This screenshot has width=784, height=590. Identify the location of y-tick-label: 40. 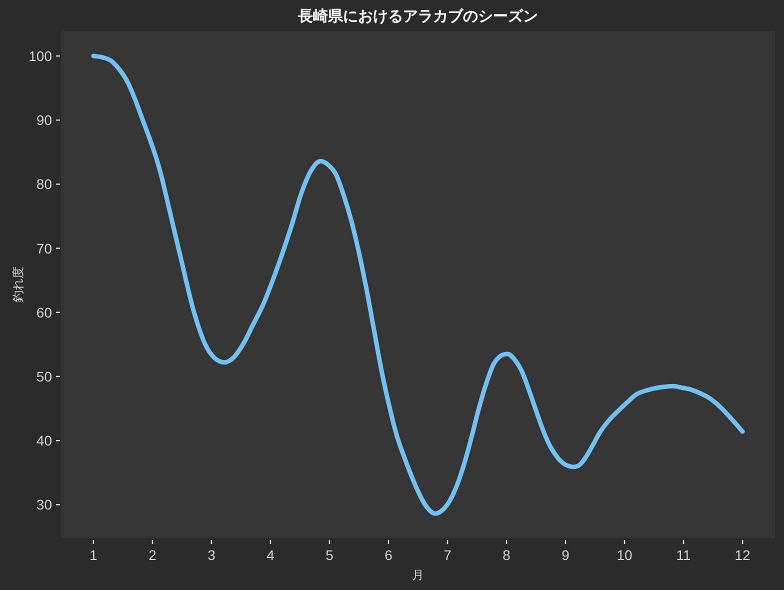
(44, 440).